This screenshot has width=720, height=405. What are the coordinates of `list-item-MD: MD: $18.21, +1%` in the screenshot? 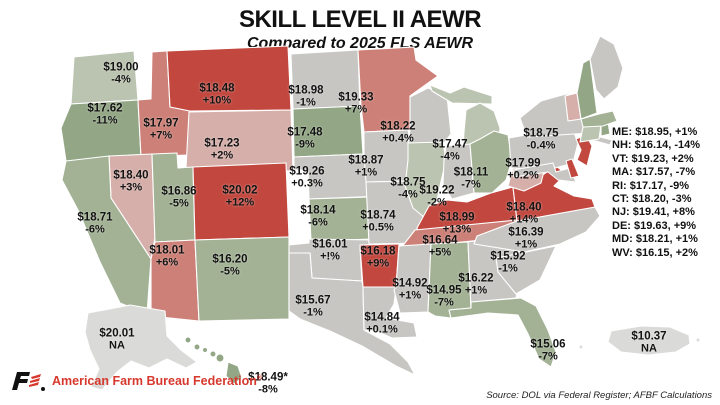 It's located at (655, 239).